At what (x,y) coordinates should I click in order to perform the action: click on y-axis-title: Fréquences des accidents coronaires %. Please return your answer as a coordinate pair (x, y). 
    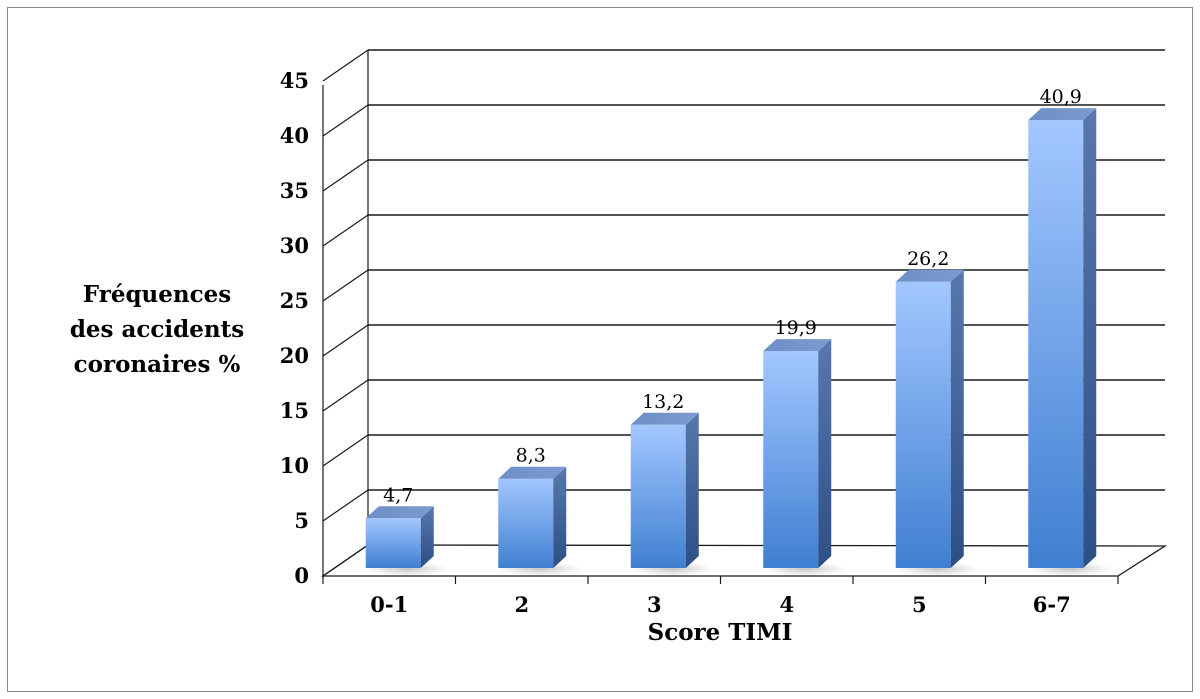
    Looking at the image, I should click on (157, 329).